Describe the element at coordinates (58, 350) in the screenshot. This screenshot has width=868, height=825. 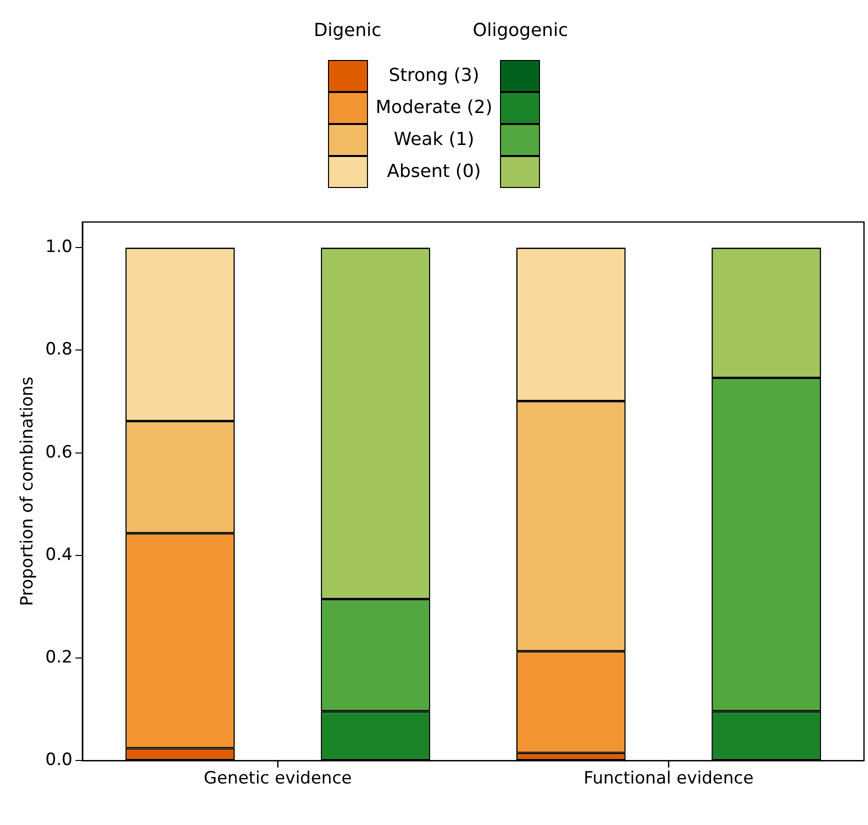
I see `y-tick-label: 0.8` at that location.